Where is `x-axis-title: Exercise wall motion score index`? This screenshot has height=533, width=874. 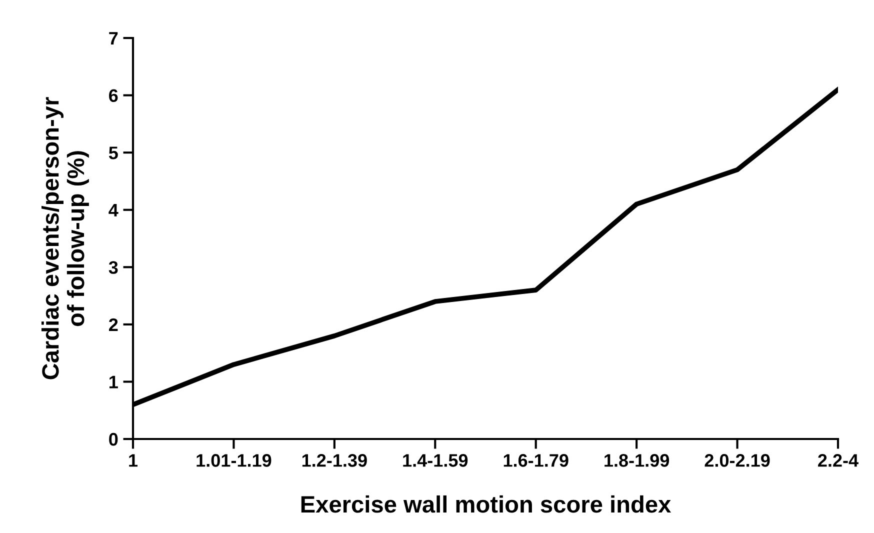
x-axis-title: Exercise wall motion score index is located at coordinates (486, 504).